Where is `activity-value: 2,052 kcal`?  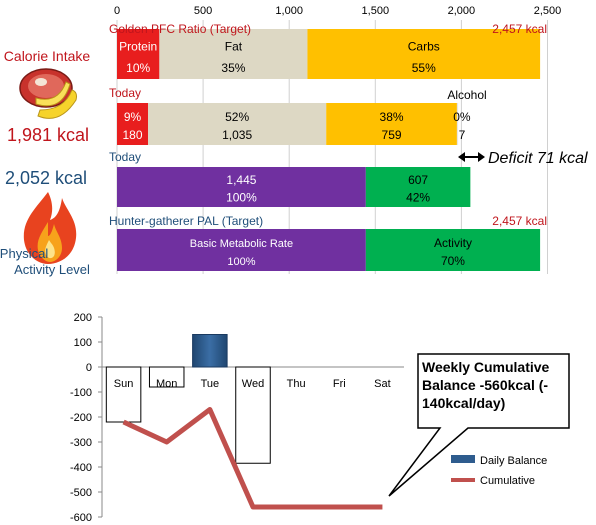
activity-value: 2,052 kcal is located at coordinates (46, 178).